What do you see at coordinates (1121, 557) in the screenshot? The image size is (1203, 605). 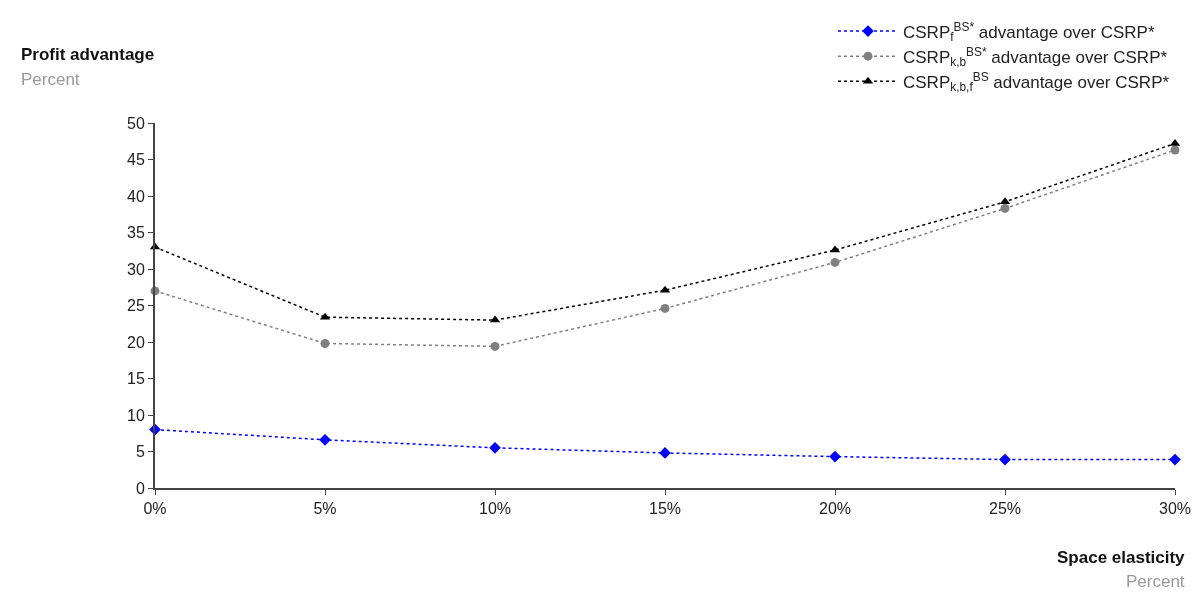 I see `x-axis-title: Space elasticity` at bounding box center [1121, 557].